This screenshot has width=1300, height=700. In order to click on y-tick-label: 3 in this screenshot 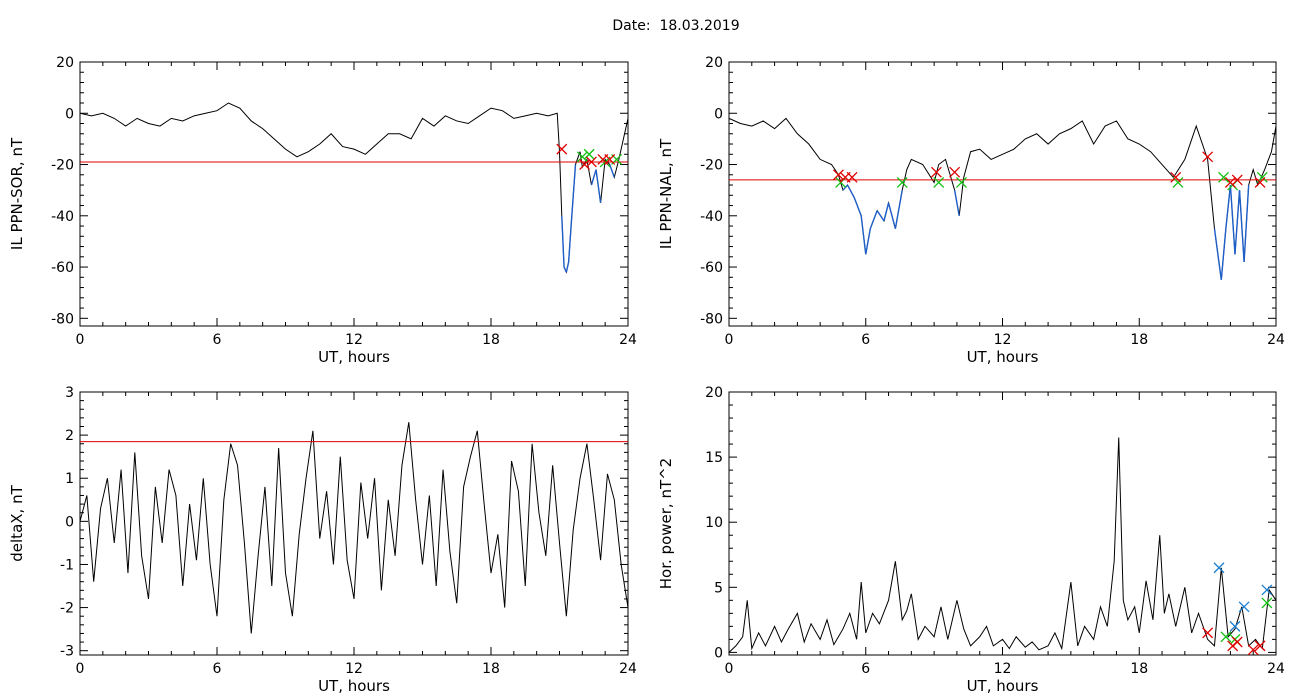, I will do `click(69, 393)`.